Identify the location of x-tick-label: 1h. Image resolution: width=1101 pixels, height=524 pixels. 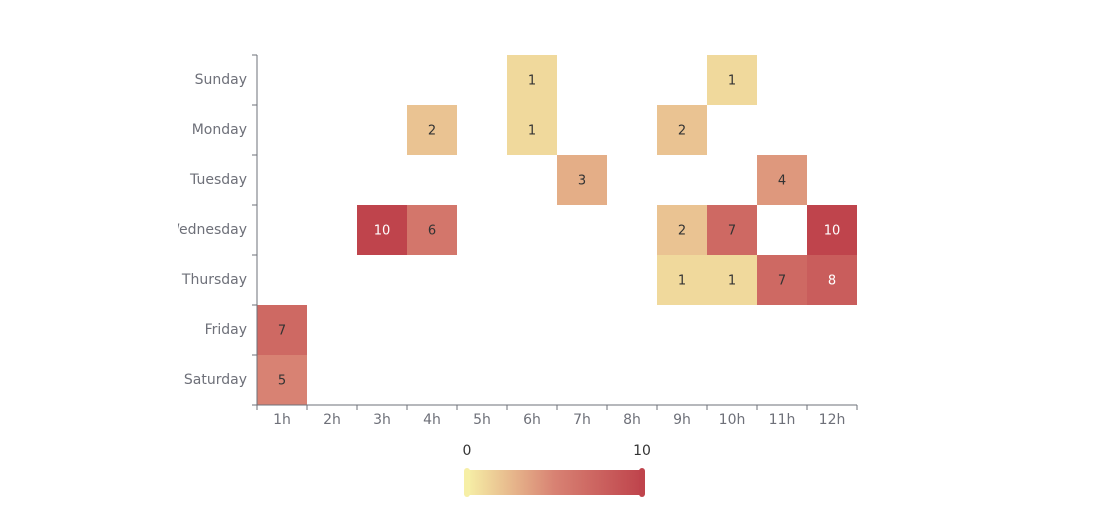
(282, 420).